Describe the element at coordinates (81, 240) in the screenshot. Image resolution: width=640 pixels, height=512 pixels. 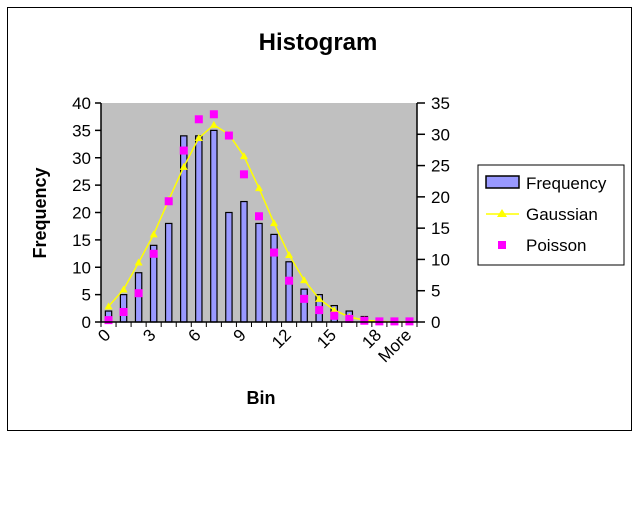
I see `y-tick-label: 15` at that location.